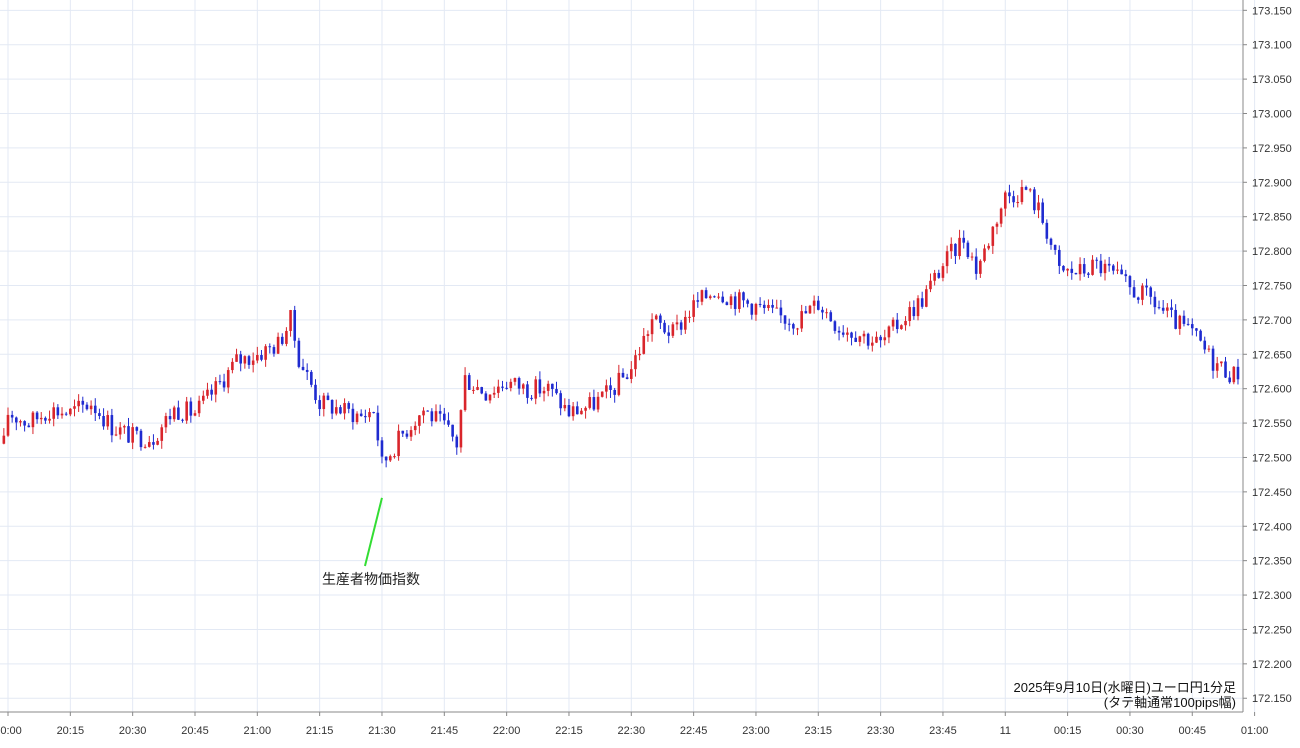  I want to click on instrument-label: 2025年9月10日(水曜日)ユーロ円1分足, so click(1125, 687).